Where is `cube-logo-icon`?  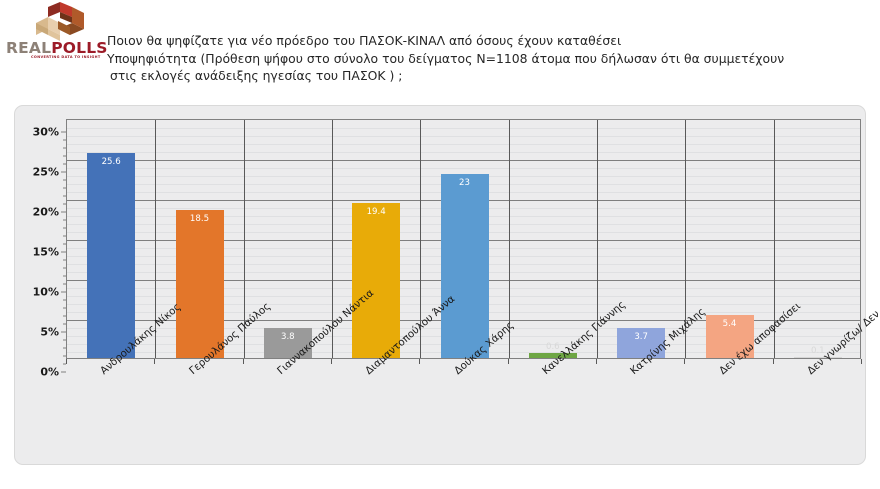
cube-logo-icon is located at coordinates (60, 21).